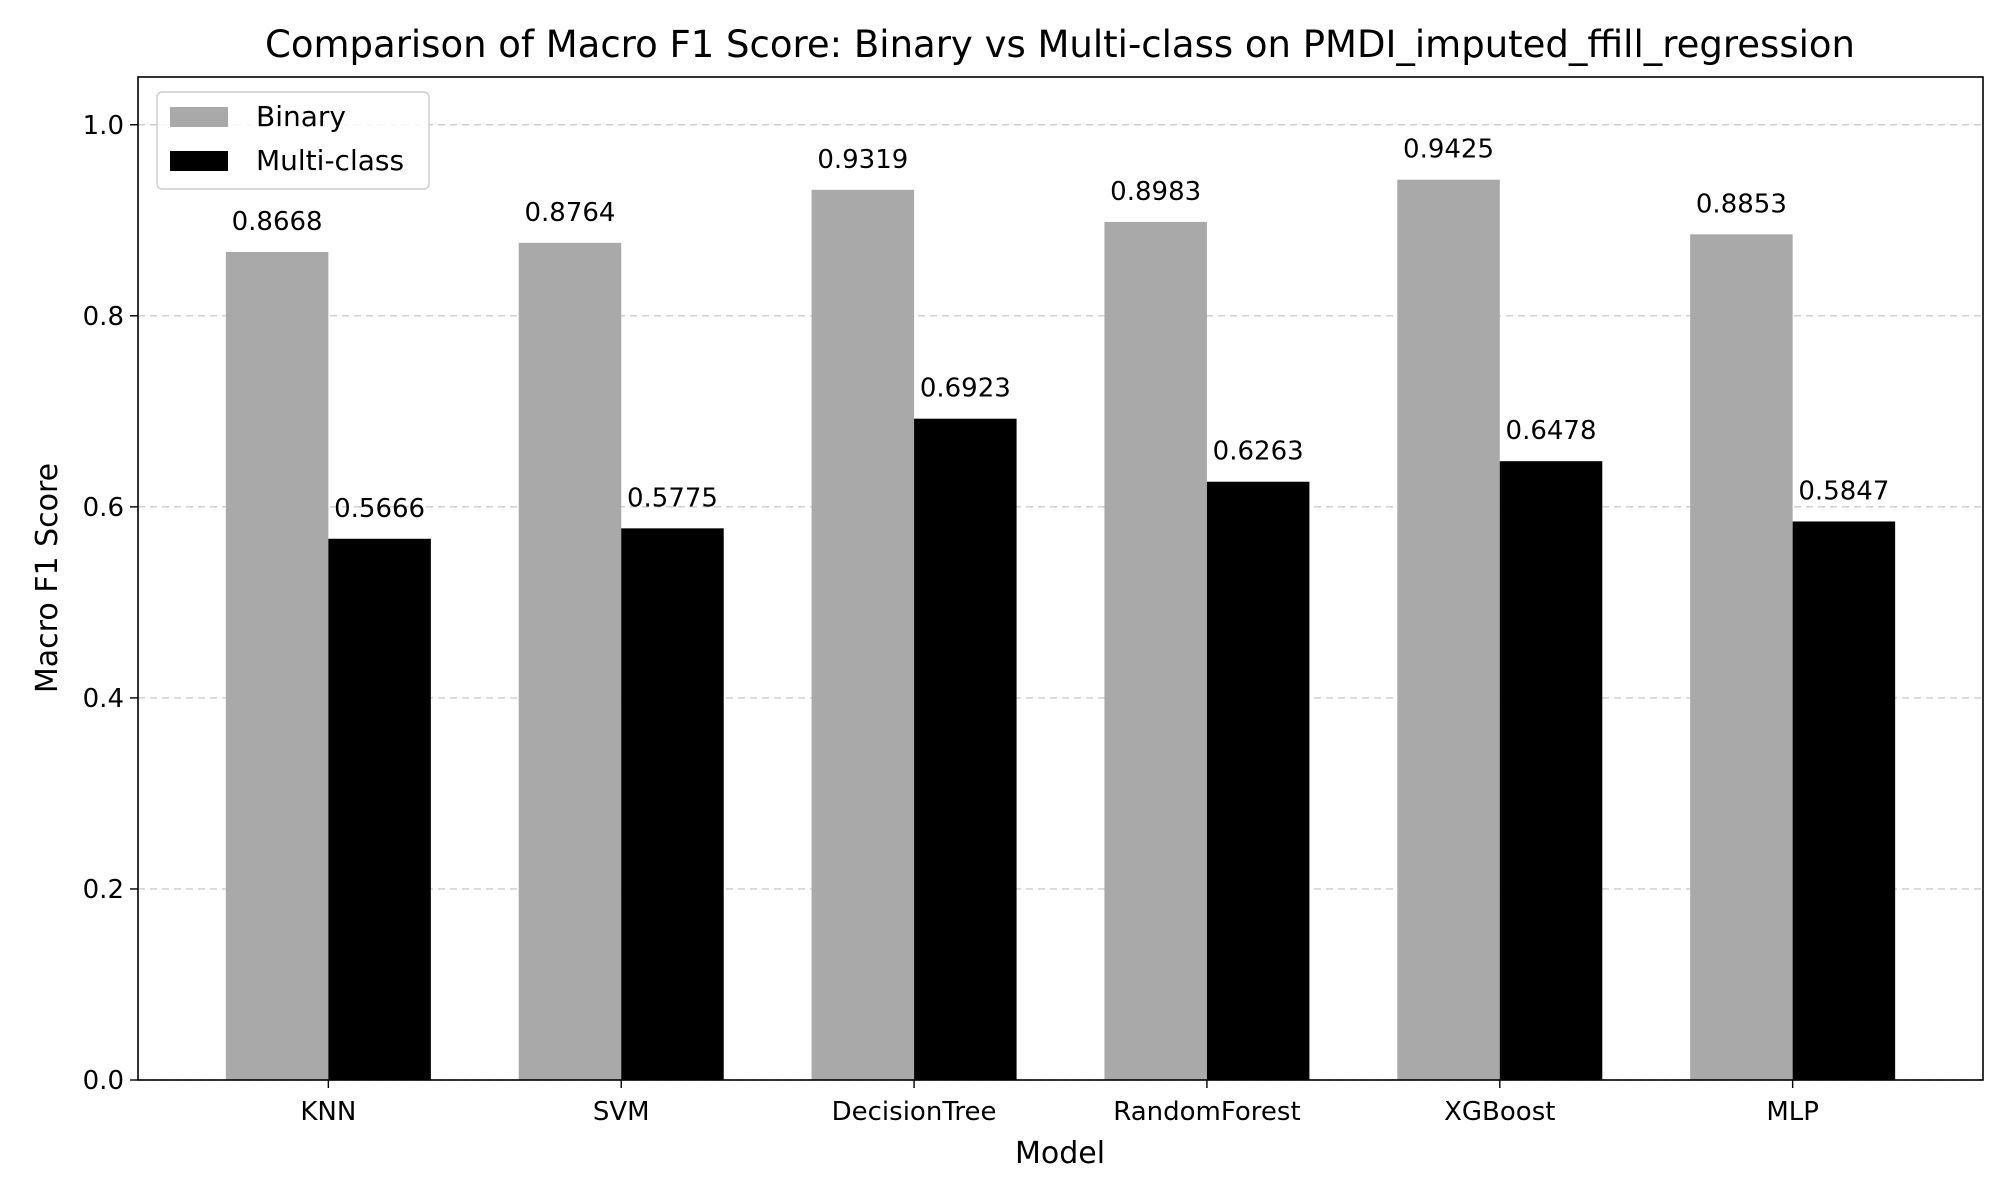  What do you see at coordinates (672, 804) in the screenshot?
I see `bar-multi-class-svm` at bounding box center [672, 804].